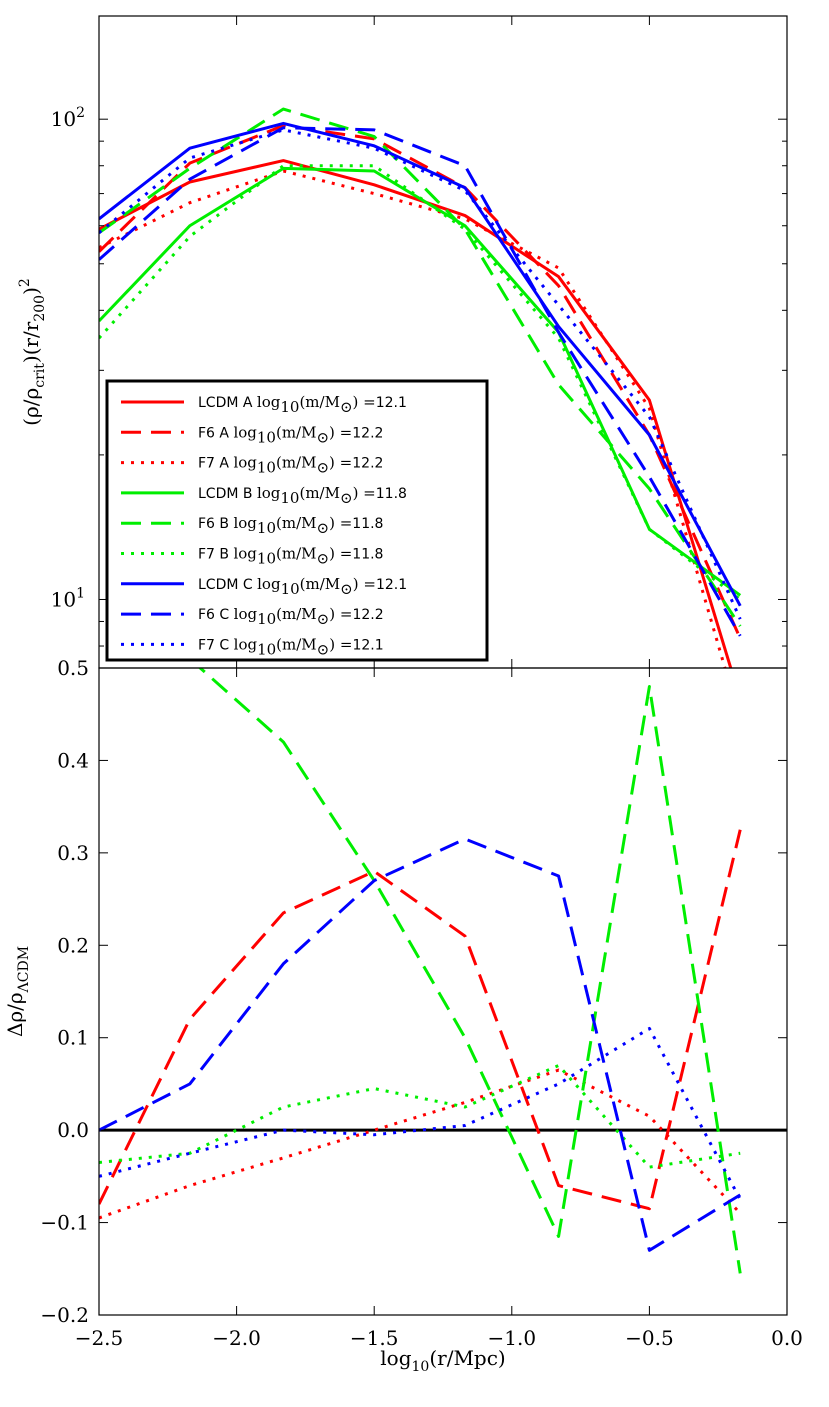  Describe the element at coordinates (290, 556) in the screenshot. I see `legend-label-5: F7 B log10(m/M⊙) =11.8` at that location.